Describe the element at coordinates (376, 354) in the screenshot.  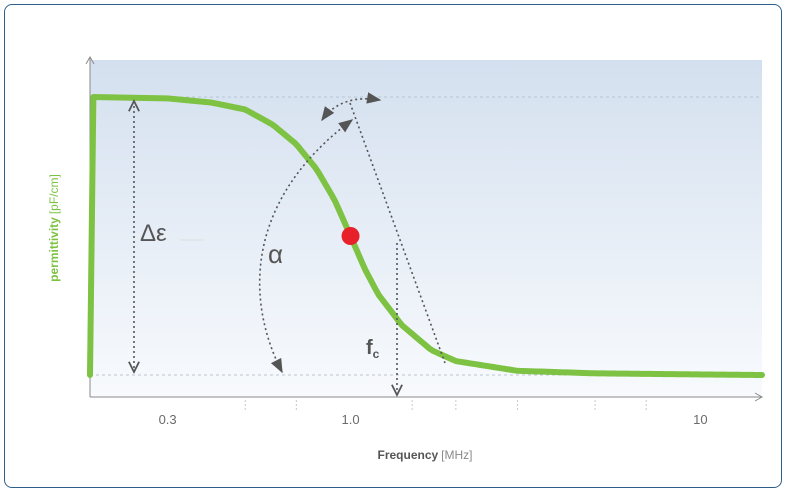
I see `fc-subscript: c` at that location.